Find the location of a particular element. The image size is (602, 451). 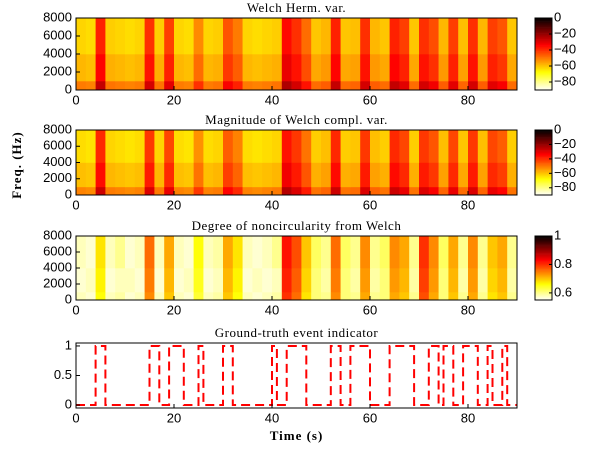

colorbar-frame is located at coordinates (543, 268).